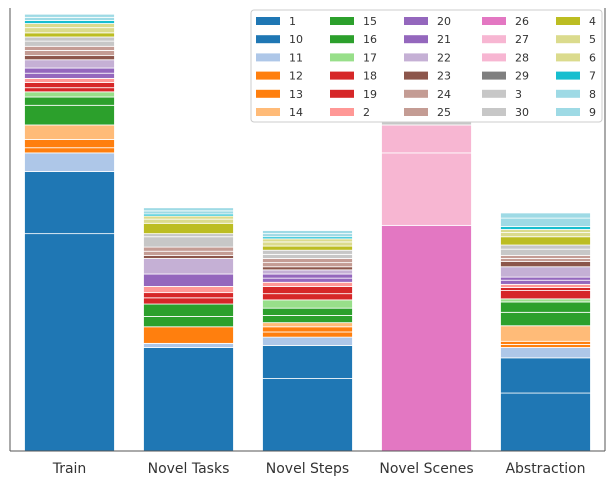  I want to click on legend-label: 24, so click(444, 94).